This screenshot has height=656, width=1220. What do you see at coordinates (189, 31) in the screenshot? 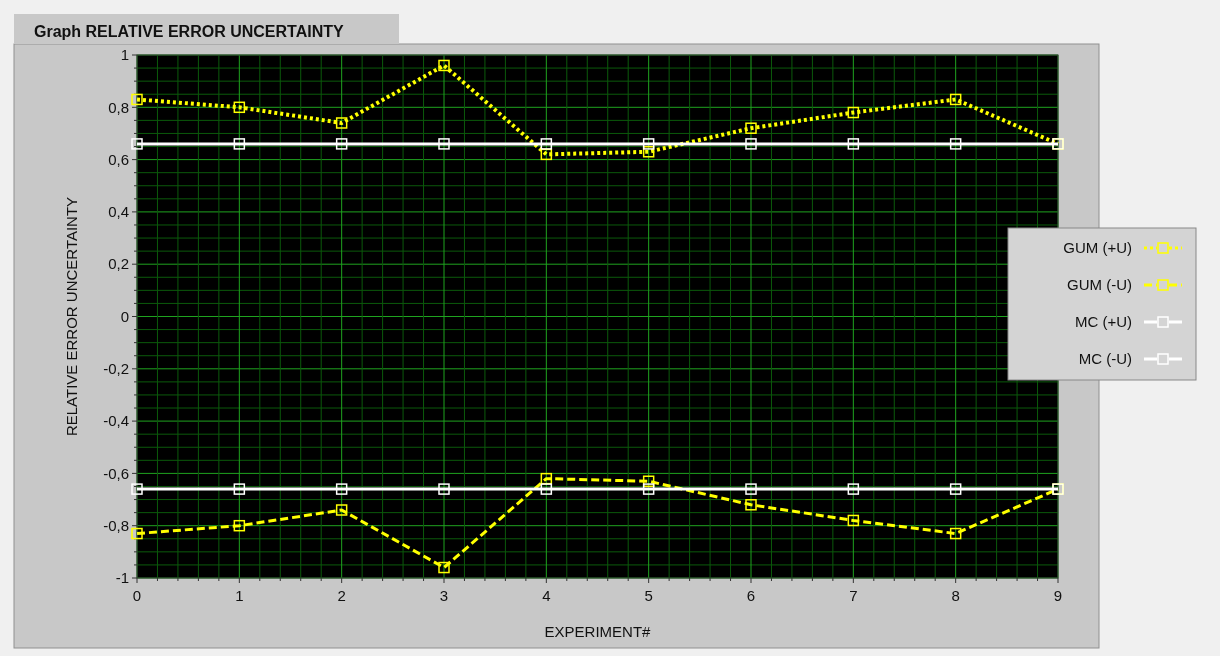
I see `chart-title: Graph RELATIVE ERROR UNCERTAINTY` at bounding box center [189, 31].